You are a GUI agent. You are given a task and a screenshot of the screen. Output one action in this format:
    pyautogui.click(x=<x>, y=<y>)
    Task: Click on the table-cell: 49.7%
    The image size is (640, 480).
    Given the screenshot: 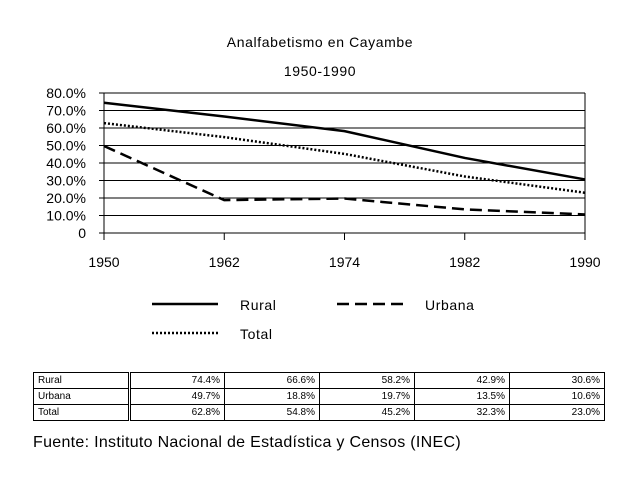 What is the action you would take?
    pyautogui.click(x=177, y=396)
    